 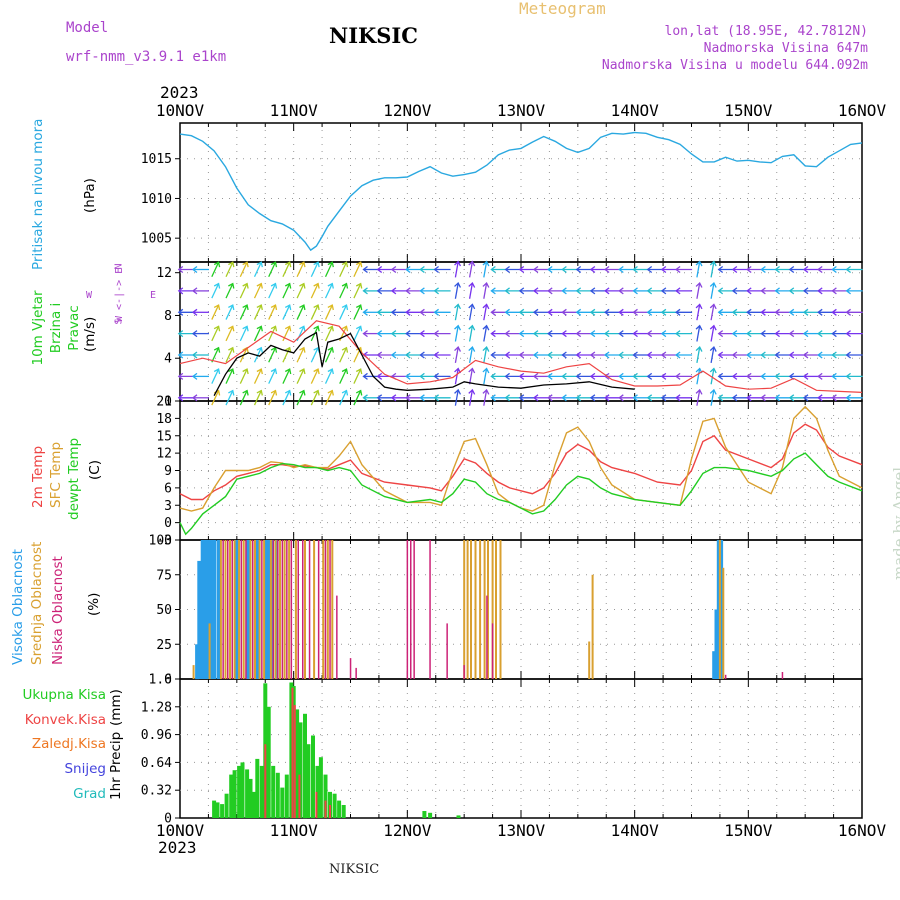 What do you see at coordinates (168, 359) in the screenshot?
I see `y-tick-label: 4` at bounding box center [168, 359].